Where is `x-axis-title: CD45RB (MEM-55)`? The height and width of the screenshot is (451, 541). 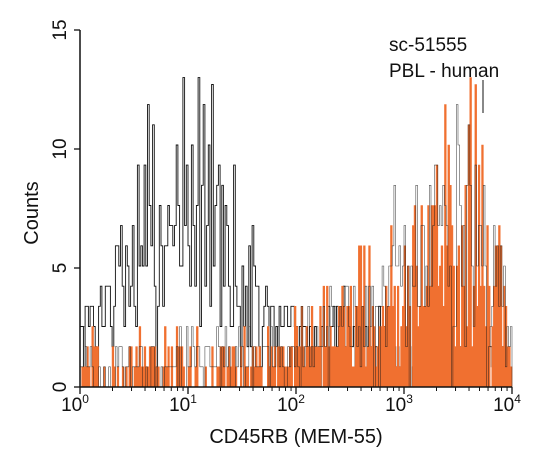
x-axis-title: CD45RB (MEM-55) is located at coordinates (295, 437).